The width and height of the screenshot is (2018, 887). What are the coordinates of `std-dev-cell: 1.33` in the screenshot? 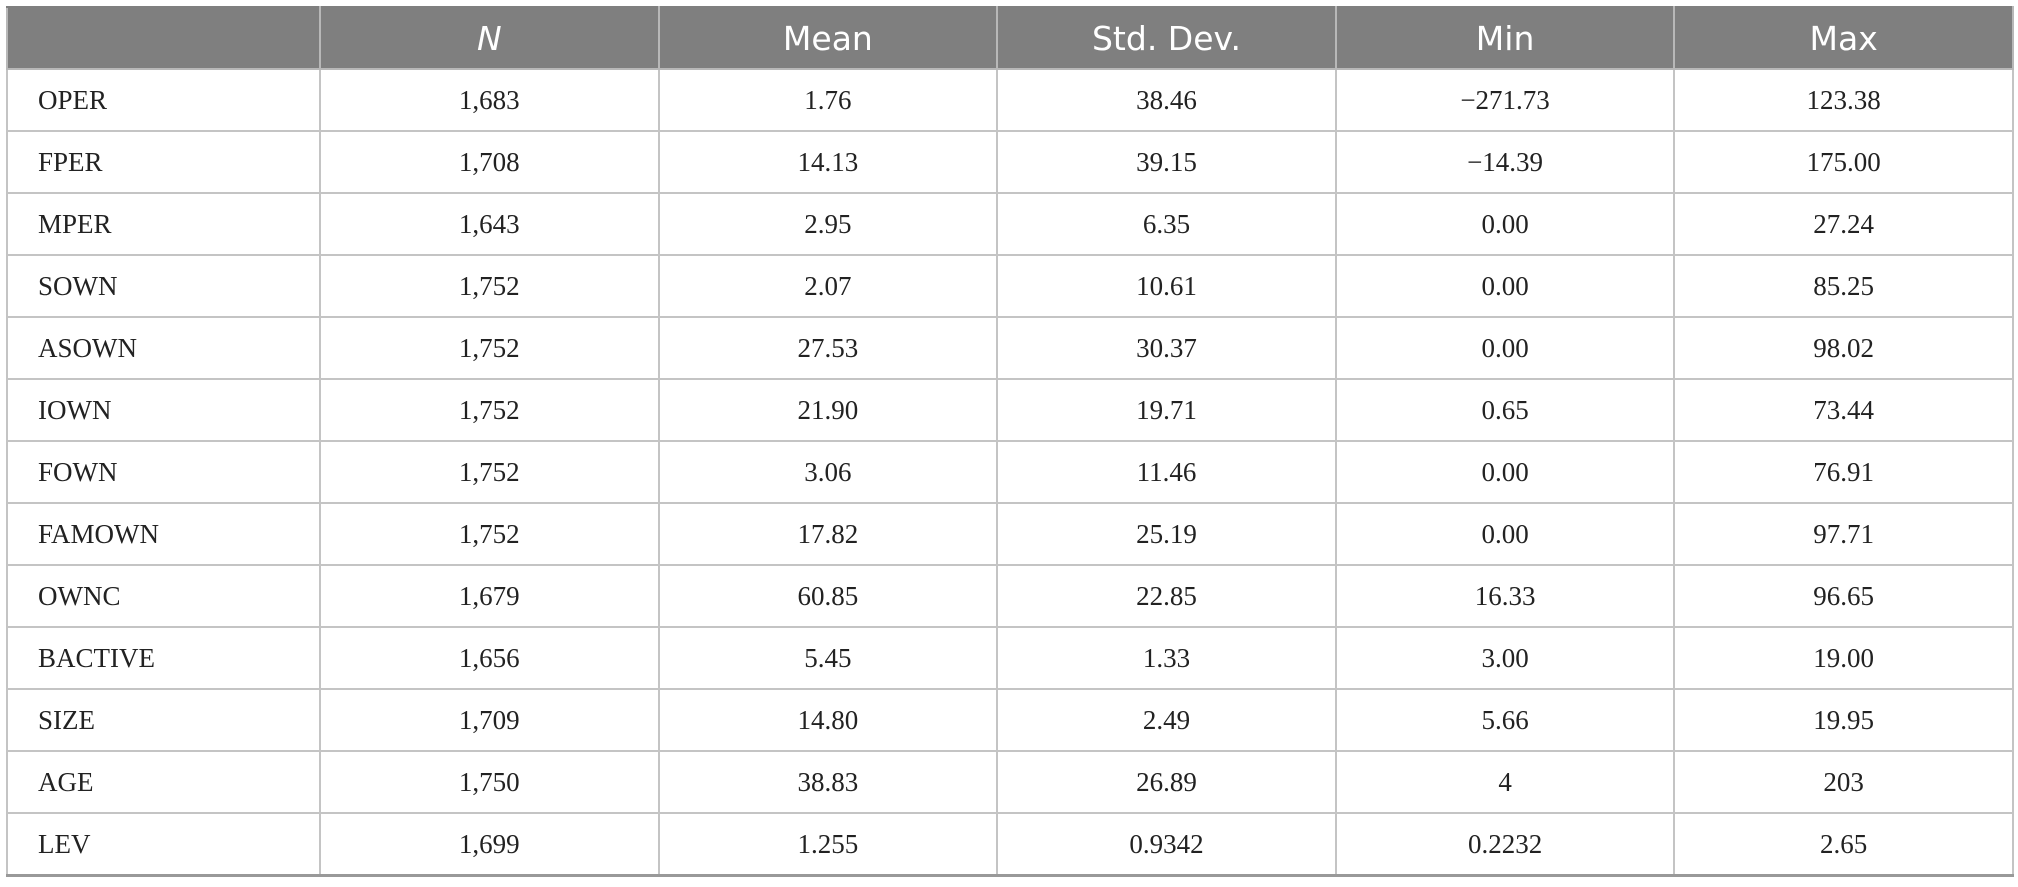 It's located at (1166, 658).